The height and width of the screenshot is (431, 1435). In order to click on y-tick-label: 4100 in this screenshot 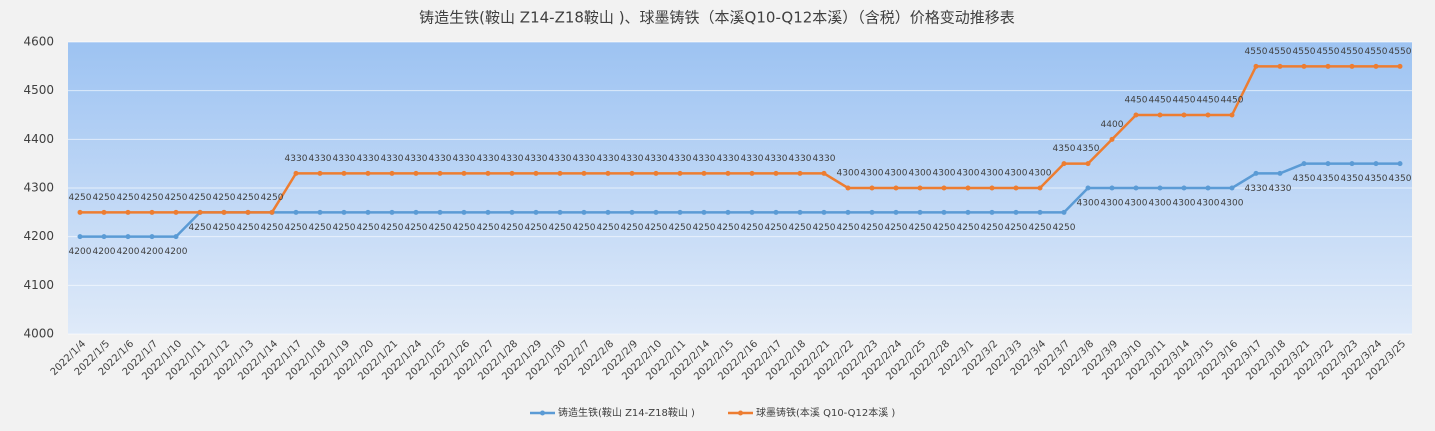, I will do `click(38, 285)`.